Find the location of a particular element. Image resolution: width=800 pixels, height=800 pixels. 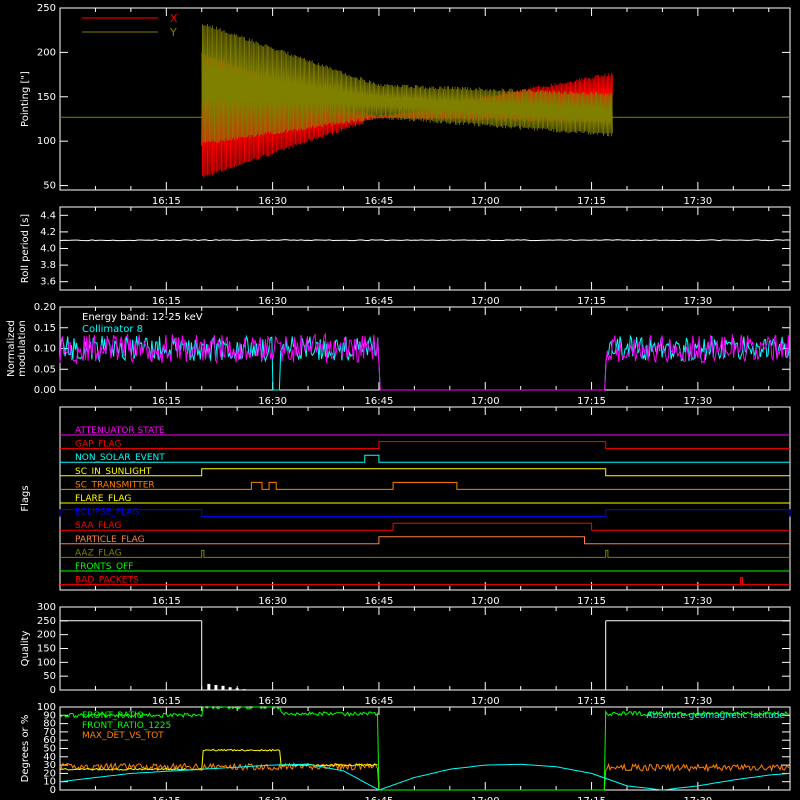

flag-label-10: FRONTS_OFF is located at coordinates (104, 567).